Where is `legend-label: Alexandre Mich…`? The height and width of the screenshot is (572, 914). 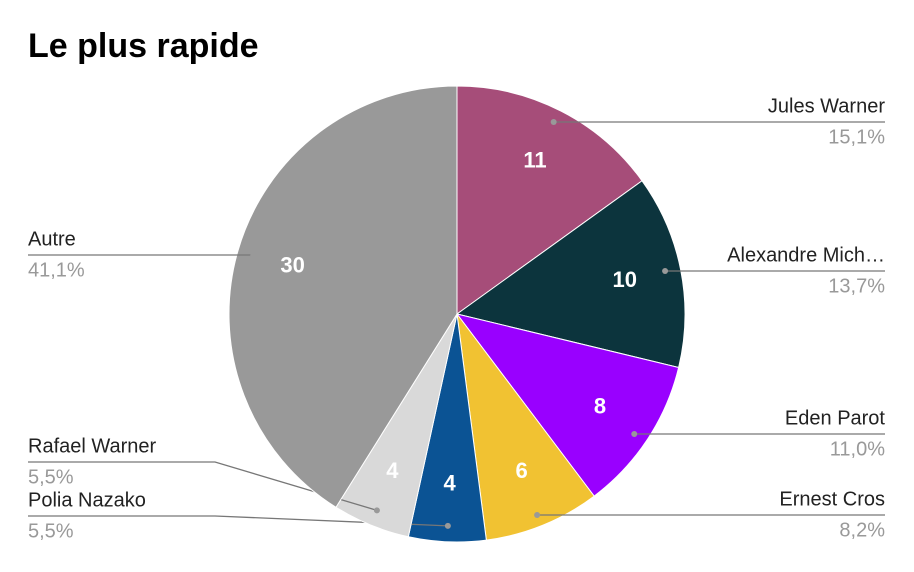
legend-label: Alexandre Mich… is located at coordinates (806, 255).